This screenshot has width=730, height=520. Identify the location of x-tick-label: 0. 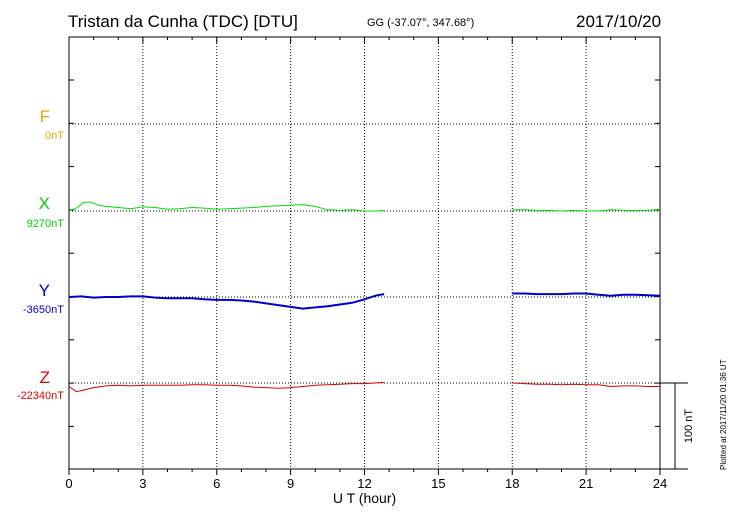
(68, 483).